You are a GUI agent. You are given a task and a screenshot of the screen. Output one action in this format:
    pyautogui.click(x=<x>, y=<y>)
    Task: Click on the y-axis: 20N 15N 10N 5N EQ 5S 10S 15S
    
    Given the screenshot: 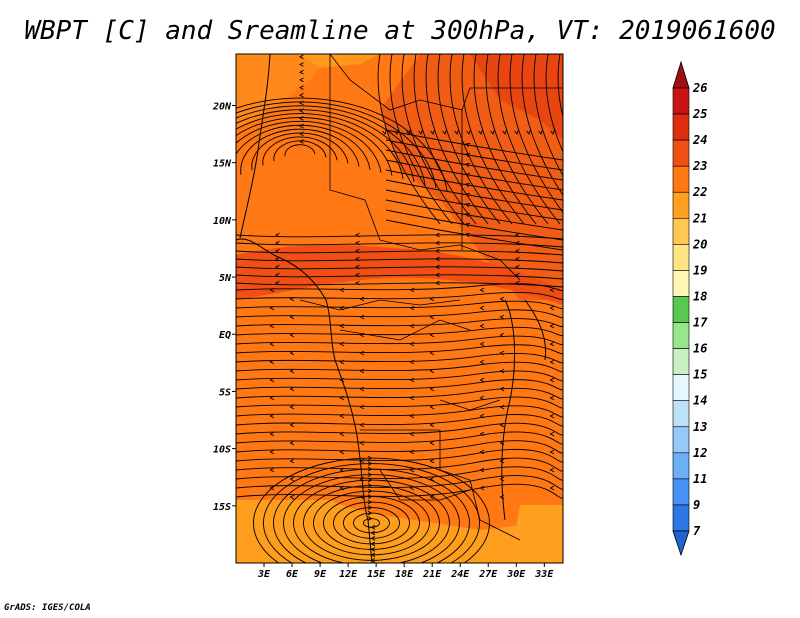 What is the action you would take?
    pyautogui.click(x=224, y=307)
    